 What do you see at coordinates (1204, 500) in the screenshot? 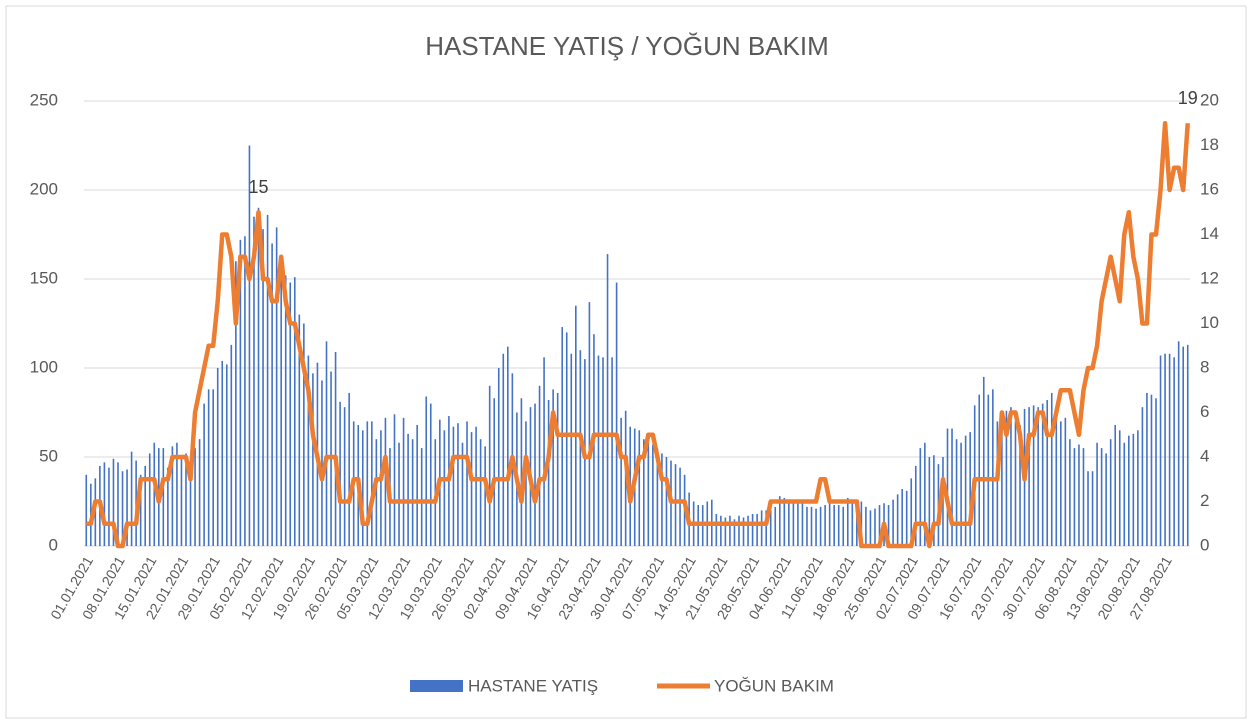
I see `y2-tick-label: 2` at bounding box center [1204, 500].